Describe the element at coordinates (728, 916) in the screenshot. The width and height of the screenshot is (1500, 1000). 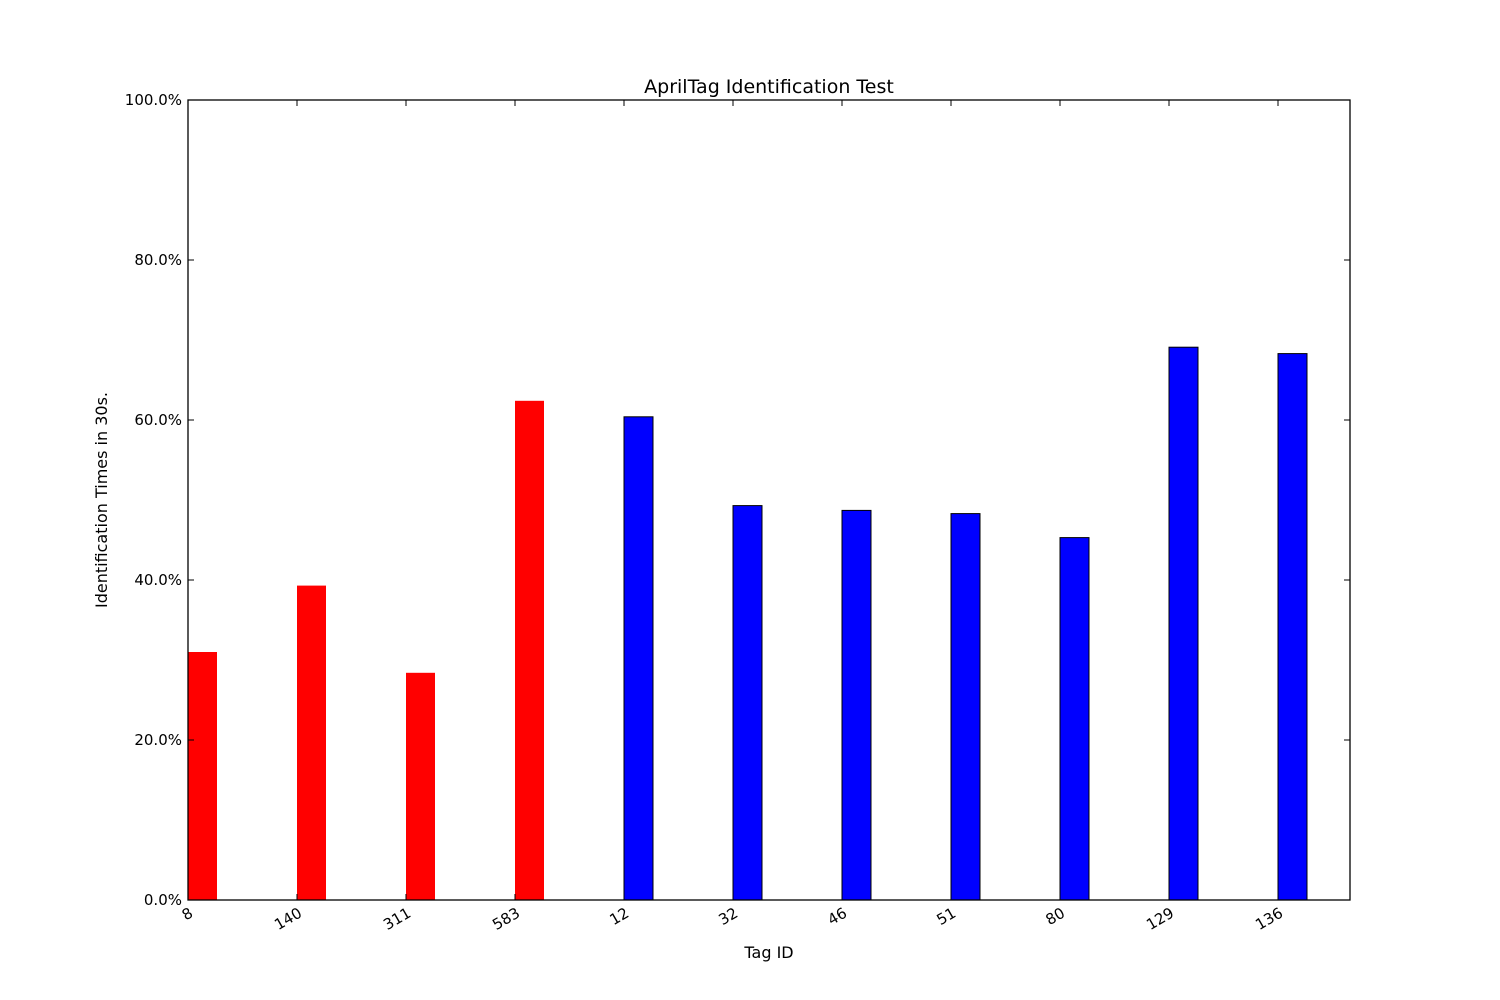
I see `x-tick-label: 32` at that location.